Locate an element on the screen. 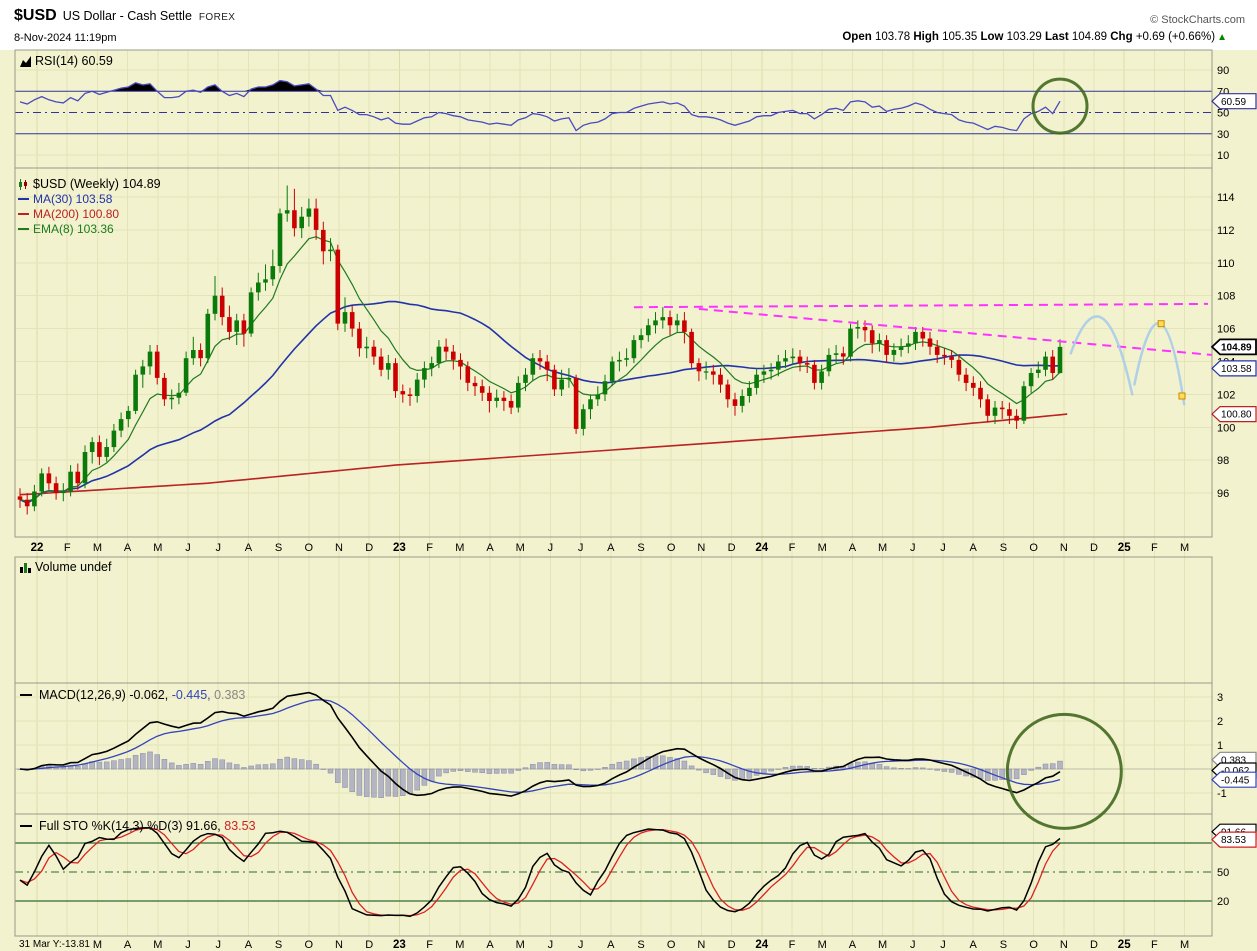 This screenshot has width=1257, height=951. svg-text: 103.58 is located at coordinates (1236, 369).